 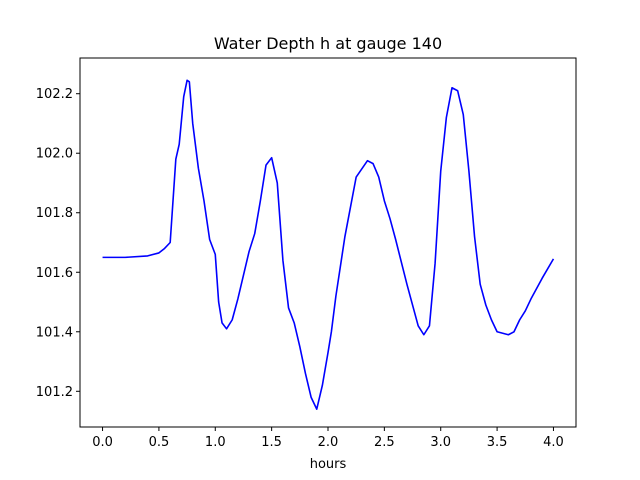 I want to click on x-tick-label: 0.5, so click(x=159, y=442).